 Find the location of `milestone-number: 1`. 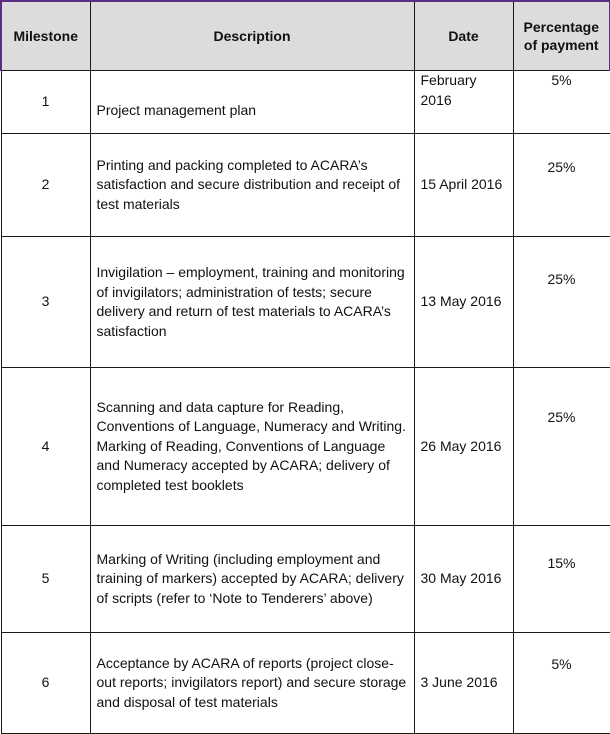

milestone-number: 1 is located at coordinates (45, 102).